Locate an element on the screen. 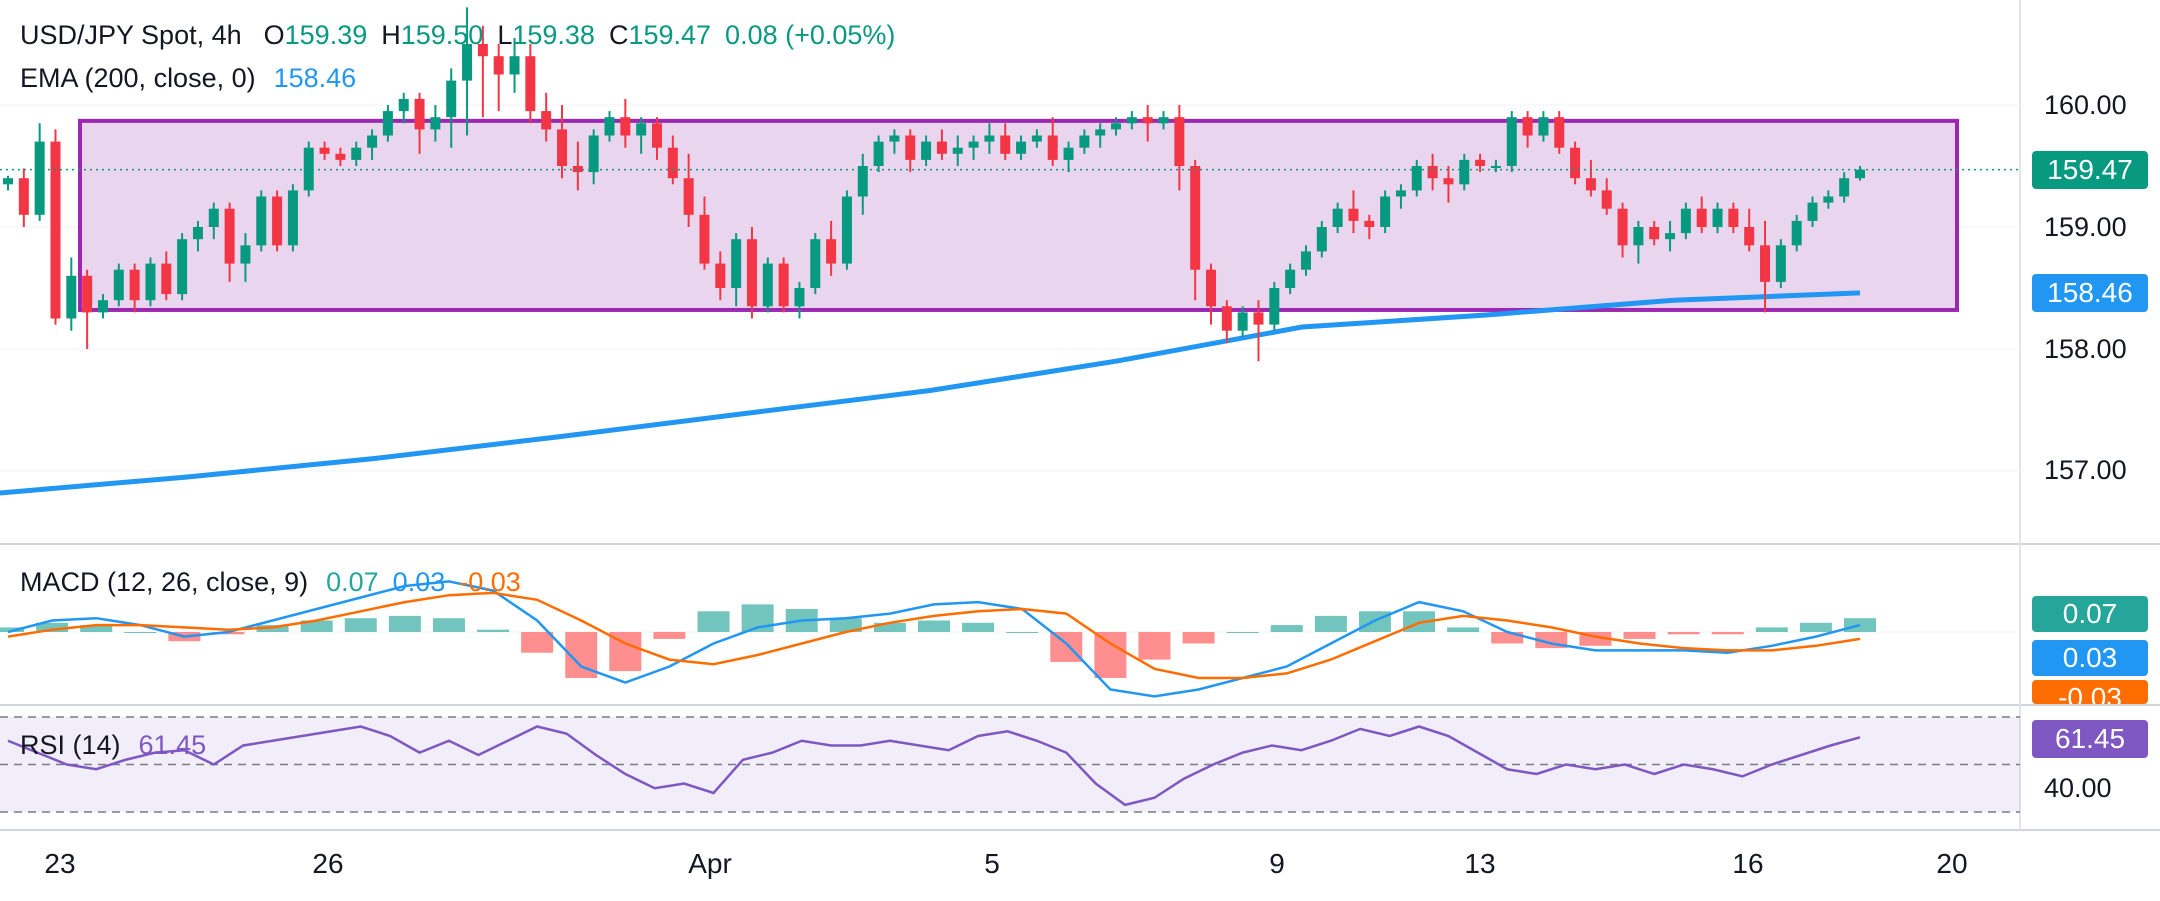 Image resolution: width=2160 pixels, height=901 pixels. price-tick-157: 157.00 is located at coordinates (2085, 470).